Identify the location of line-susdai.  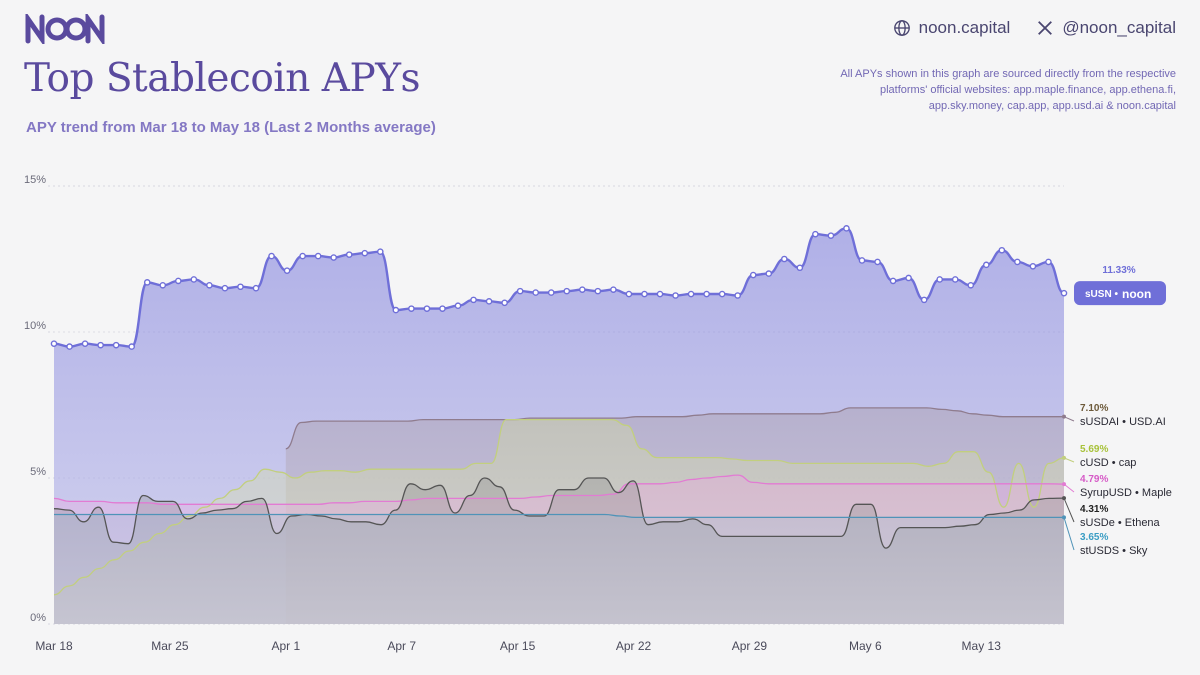
(674, 428).